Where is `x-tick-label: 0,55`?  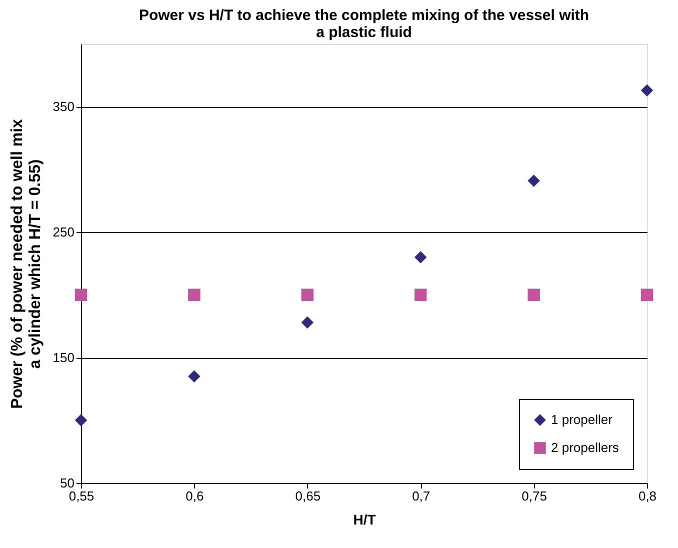 x-tick-label: 0,55 is located at coordinates (81, 496).